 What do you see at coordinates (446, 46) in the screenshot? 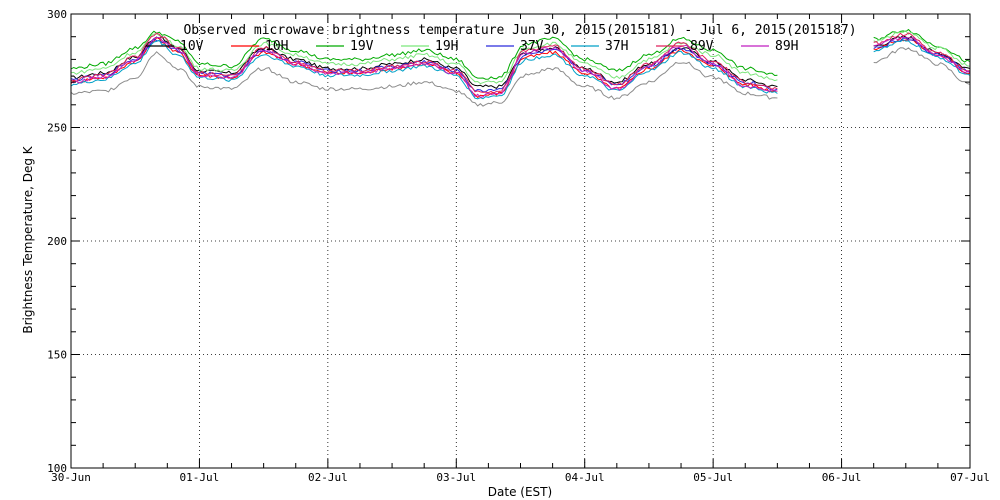
I see `legend-label: 19H` at bounding box center [446, 46].